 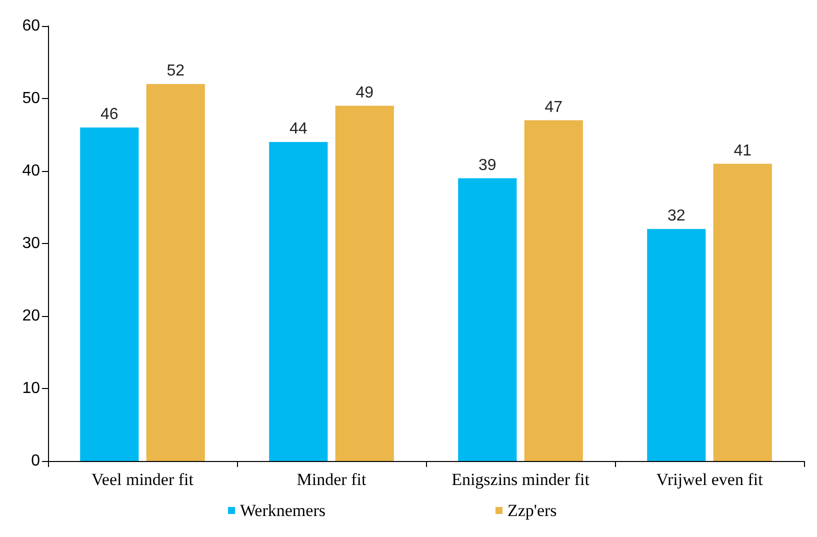 What do you see at coordinates (175, 71) in the screenshot?
I see `data-label: 52` at bounding box center [175, 71].